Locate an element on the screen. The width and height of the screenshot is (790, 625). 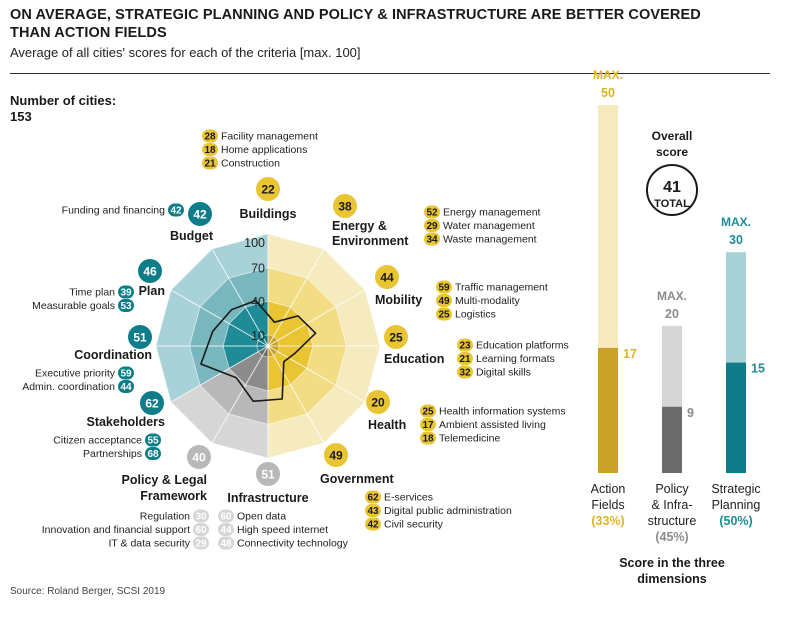
sub-criterion-label: Logistics is located at coordinates (475, 315).